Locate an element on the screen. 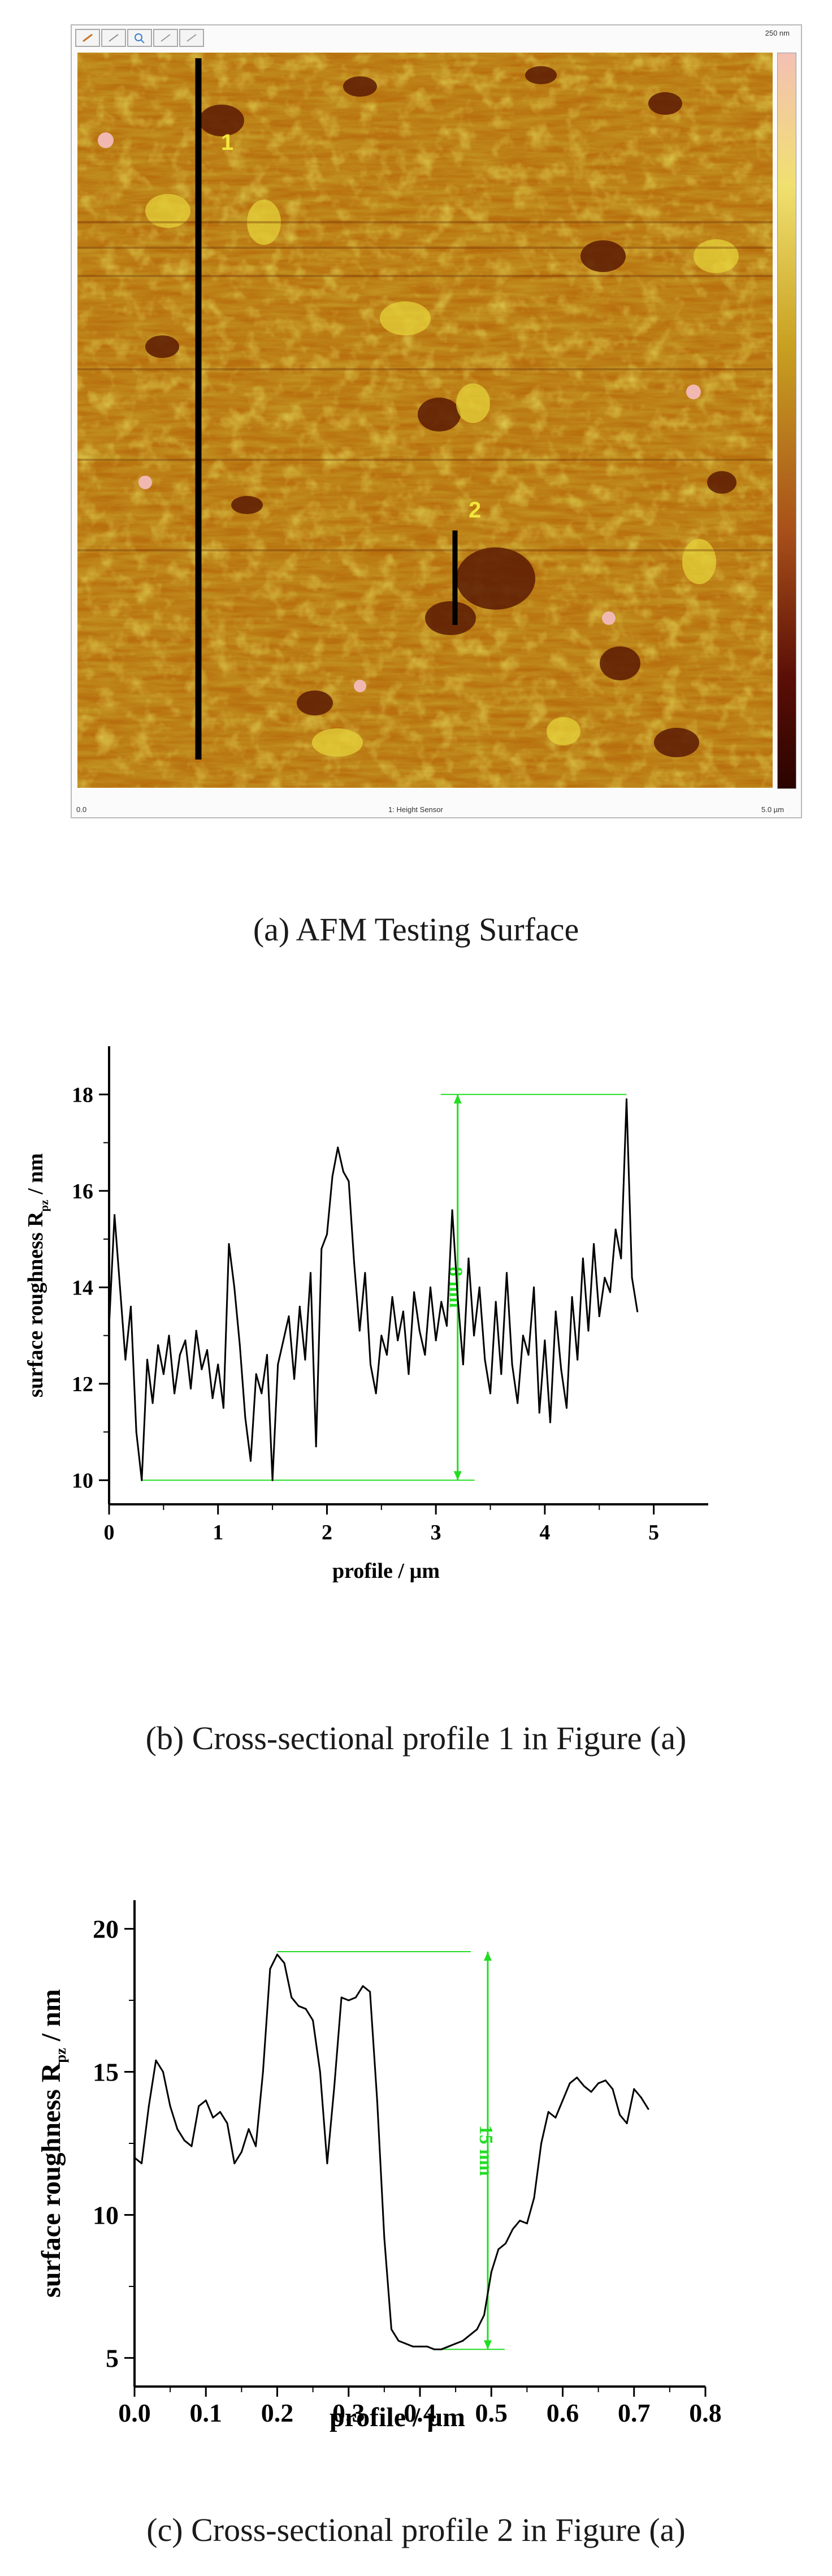  pencil-tool-icon is located at coordinates (87, 38).